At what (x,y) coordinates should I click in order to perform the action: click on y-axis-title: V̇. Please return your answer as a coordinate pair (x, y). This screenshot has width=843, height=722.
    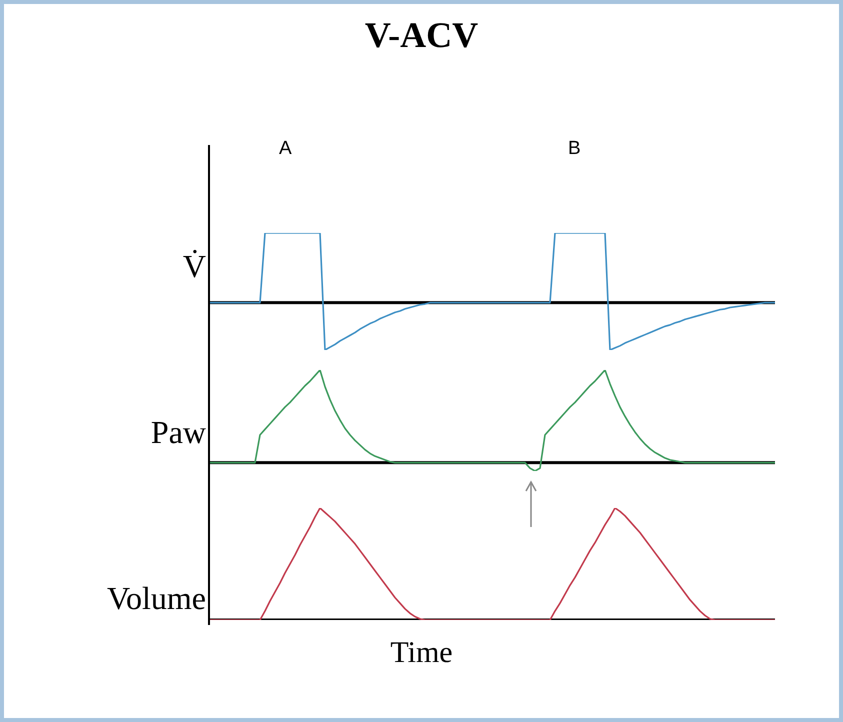
    Looking at the image, I should click on (194, 266).